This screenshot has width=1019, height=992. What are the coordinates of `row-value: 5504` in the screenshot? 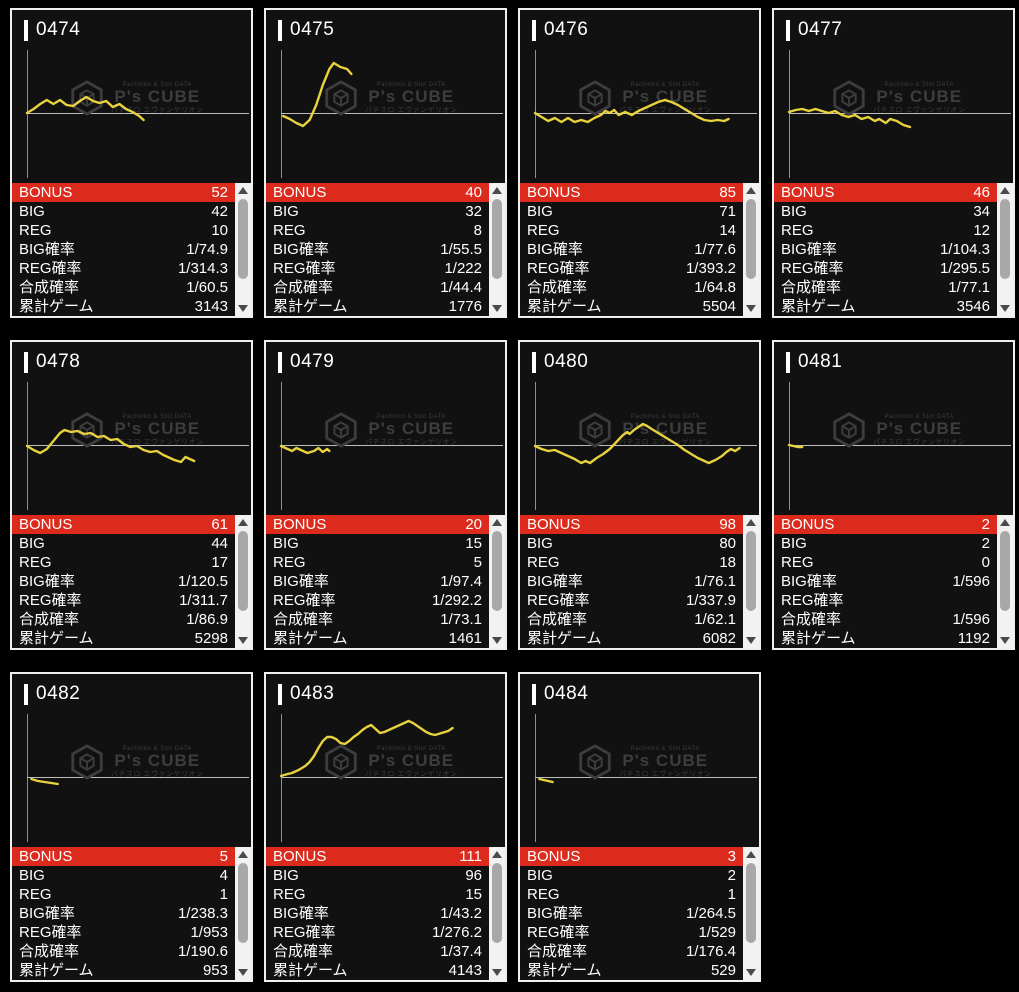 It's located at (719, 306).